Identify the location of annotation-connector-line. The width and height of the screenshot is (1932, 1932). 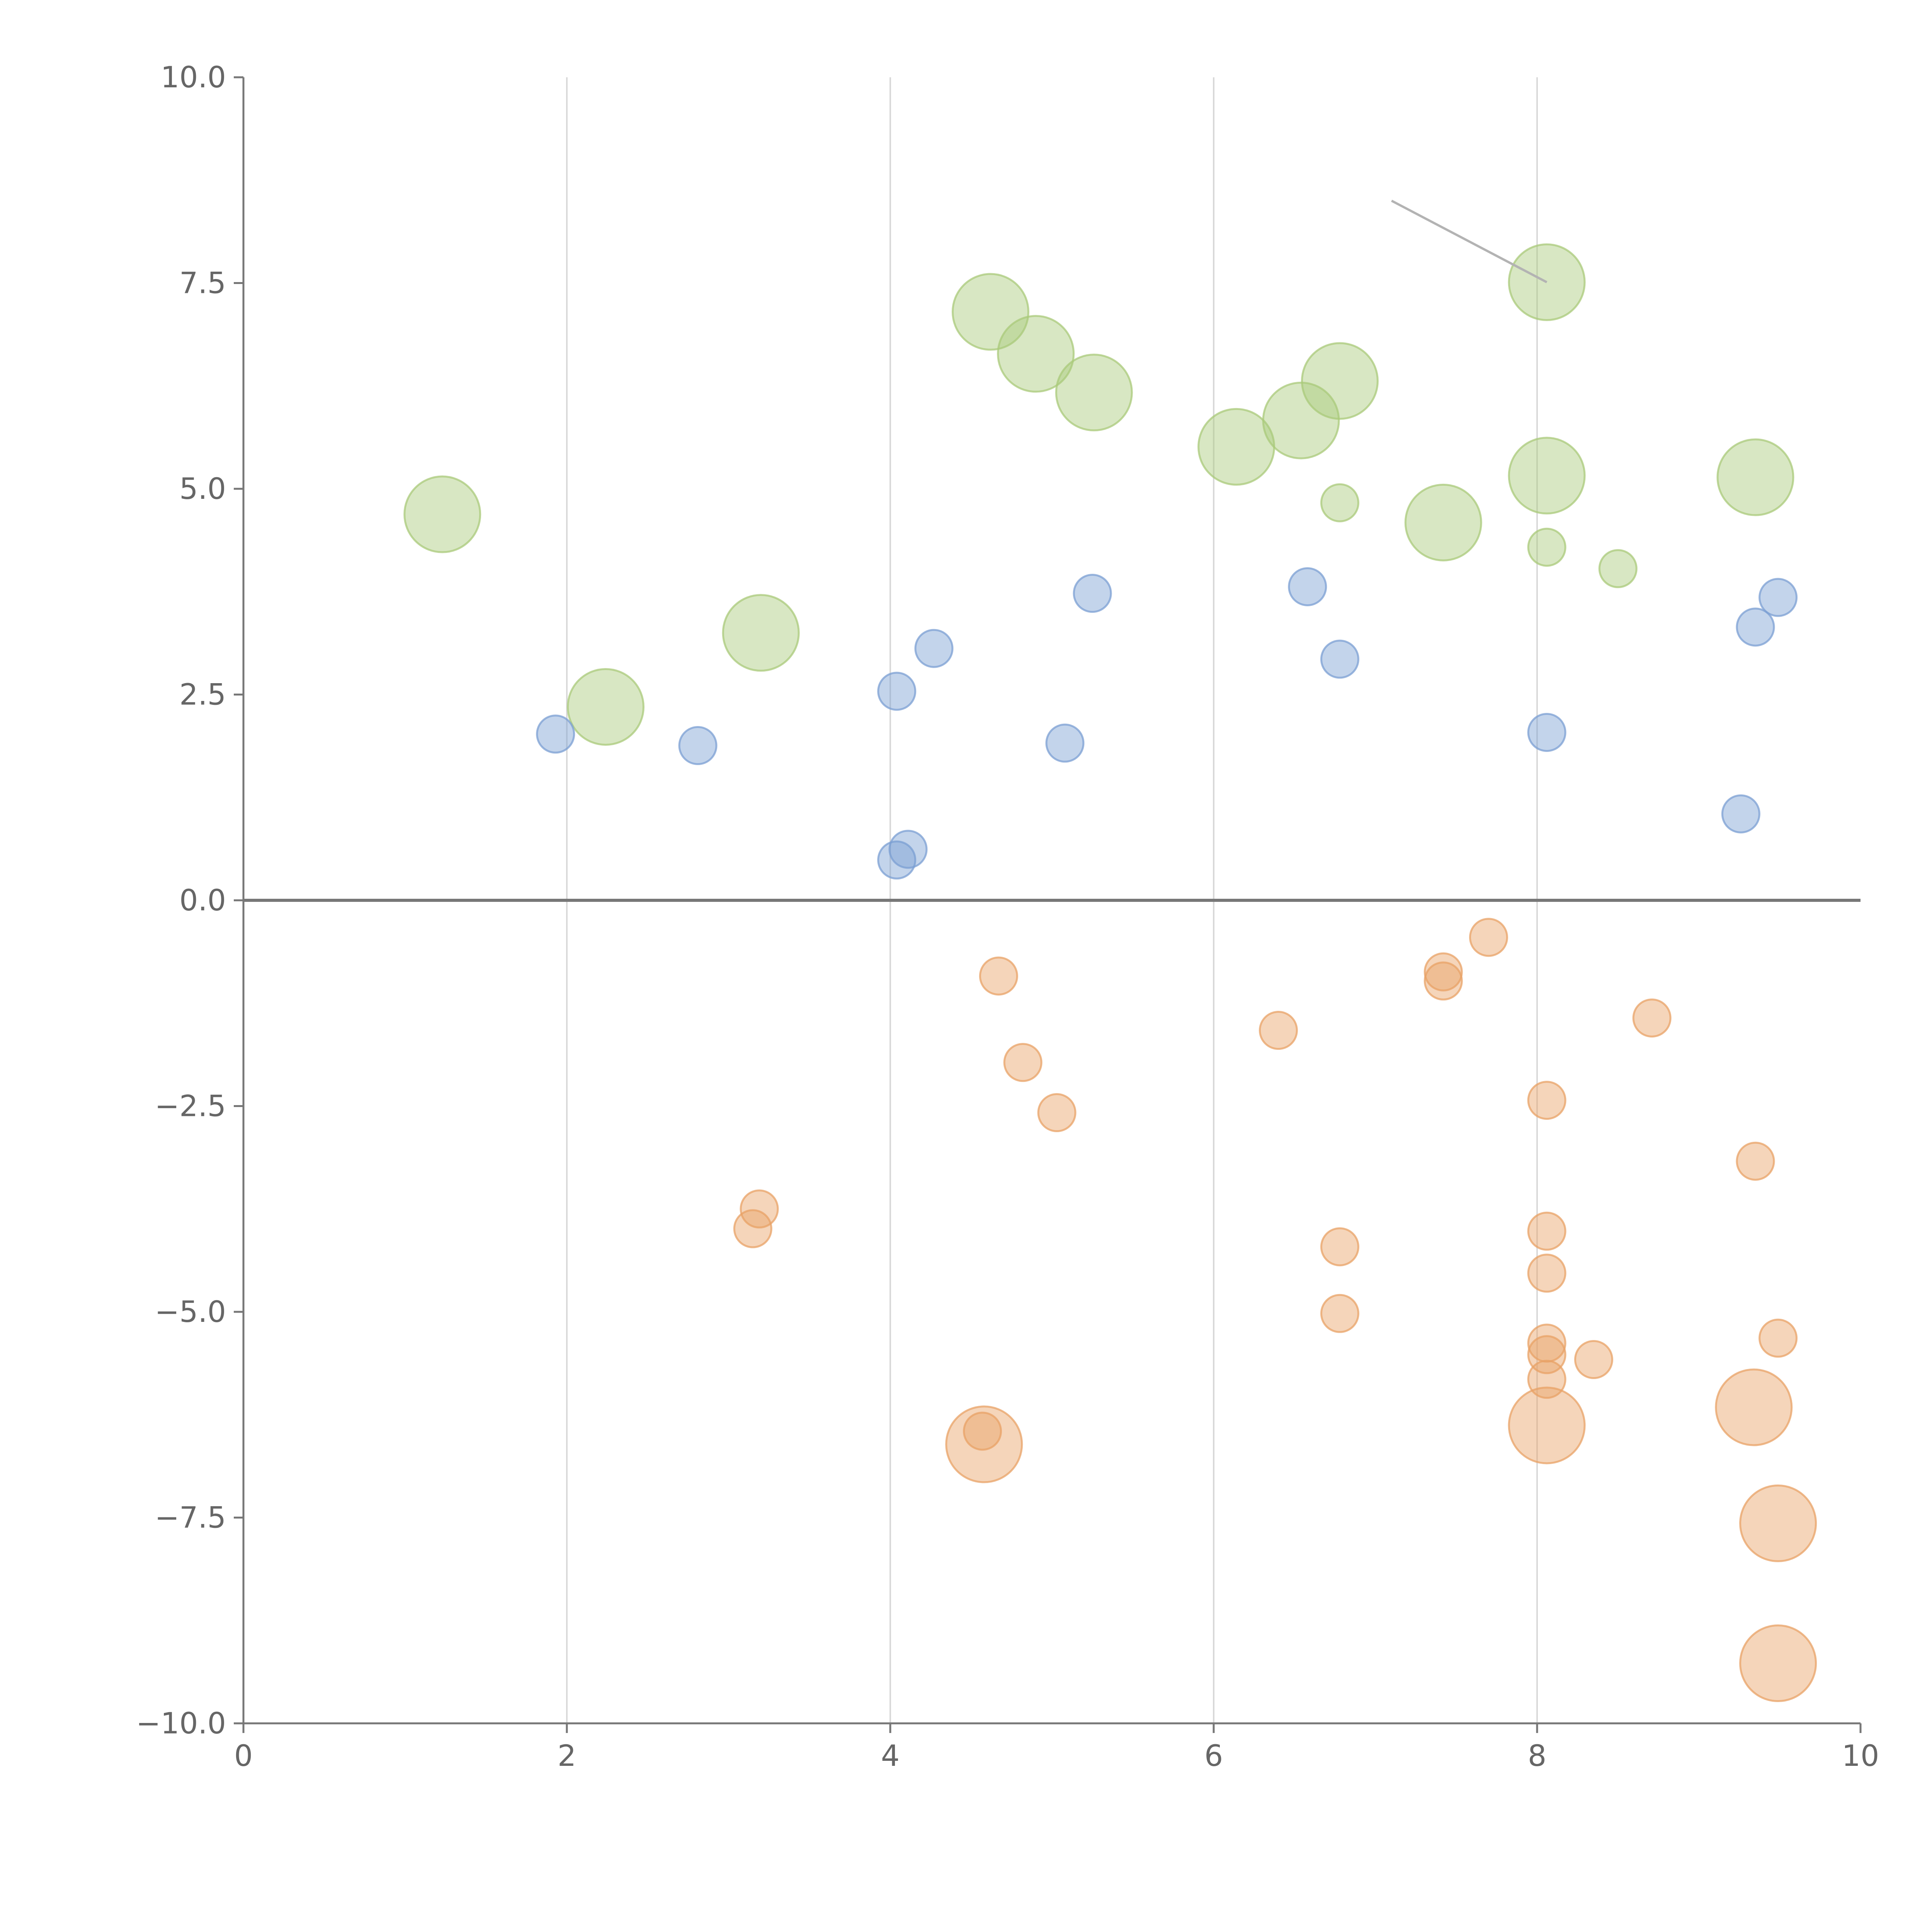
(1469, 241).